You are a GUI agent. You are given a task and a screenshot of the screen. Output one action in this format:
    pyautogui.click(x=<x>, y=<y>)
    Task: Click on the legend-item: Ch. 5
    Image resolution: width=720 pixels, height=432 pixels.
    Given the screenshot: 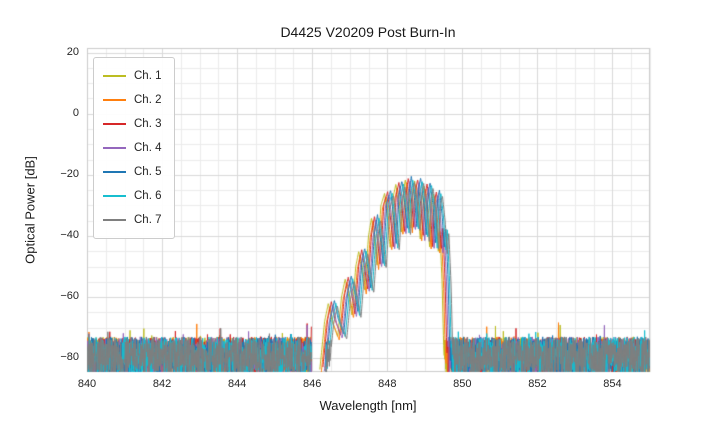 What is the action you would take?
    pyautogui.click(x=132, y=172)
    